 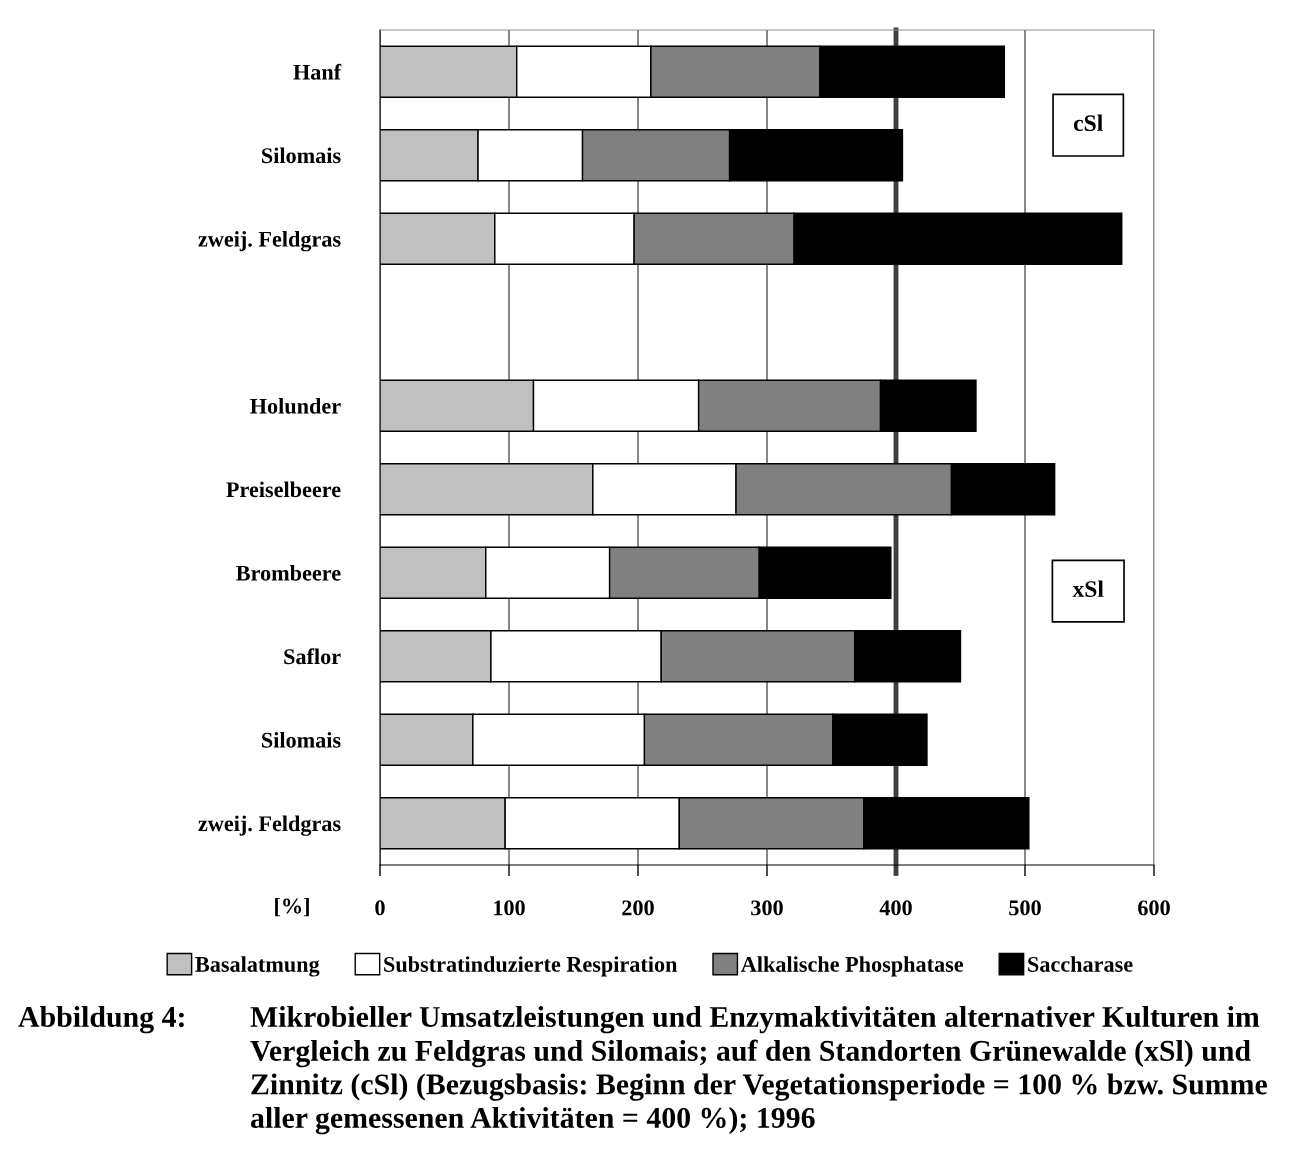 What do you see at coordinates (1088, 589) in the screenshot?
I see `annotation: xSl` at bounding box center [1088, 589].